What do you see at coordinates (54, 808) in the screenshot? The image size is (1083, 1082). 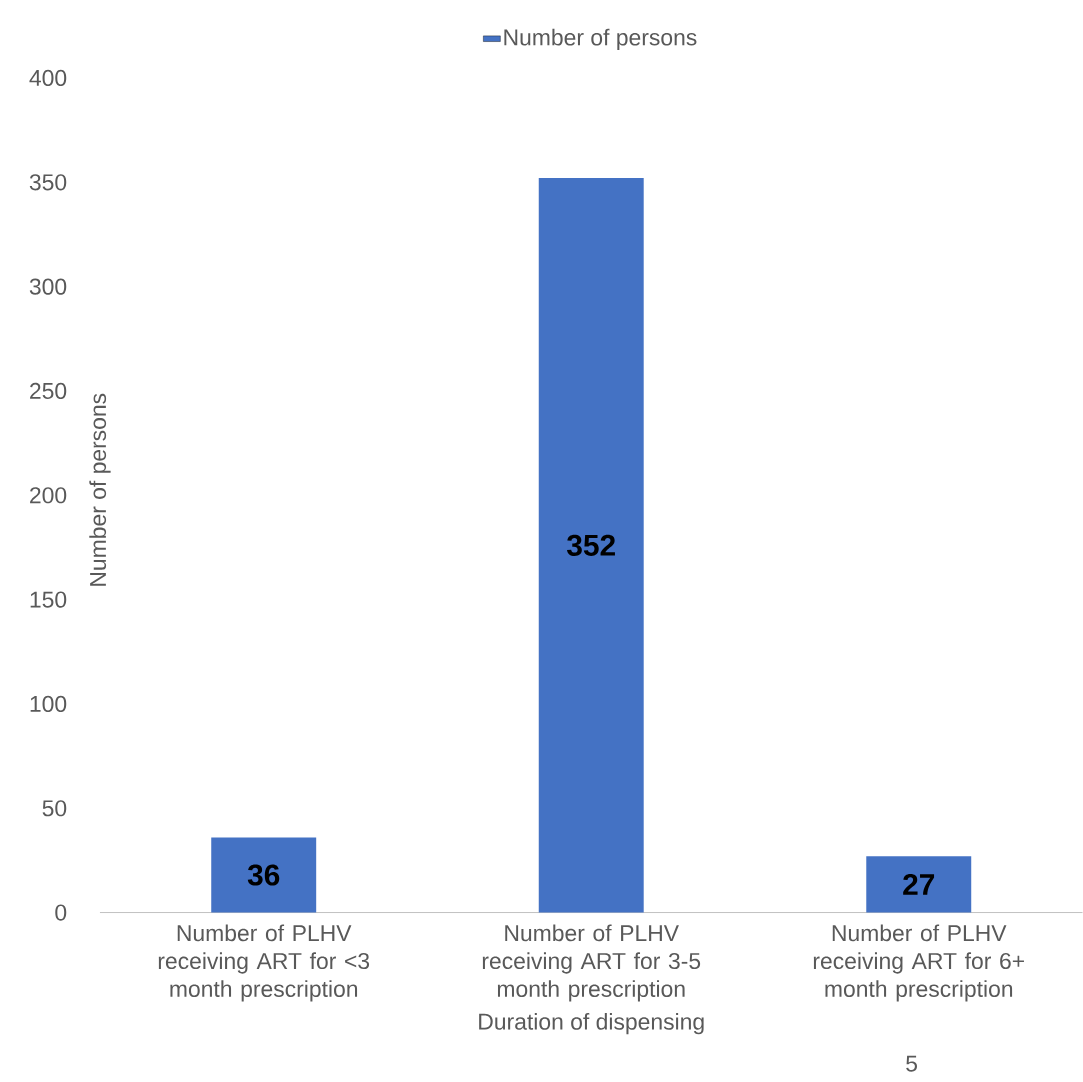 I see `y-tick-label: 50` at bounding box center [54, 808].